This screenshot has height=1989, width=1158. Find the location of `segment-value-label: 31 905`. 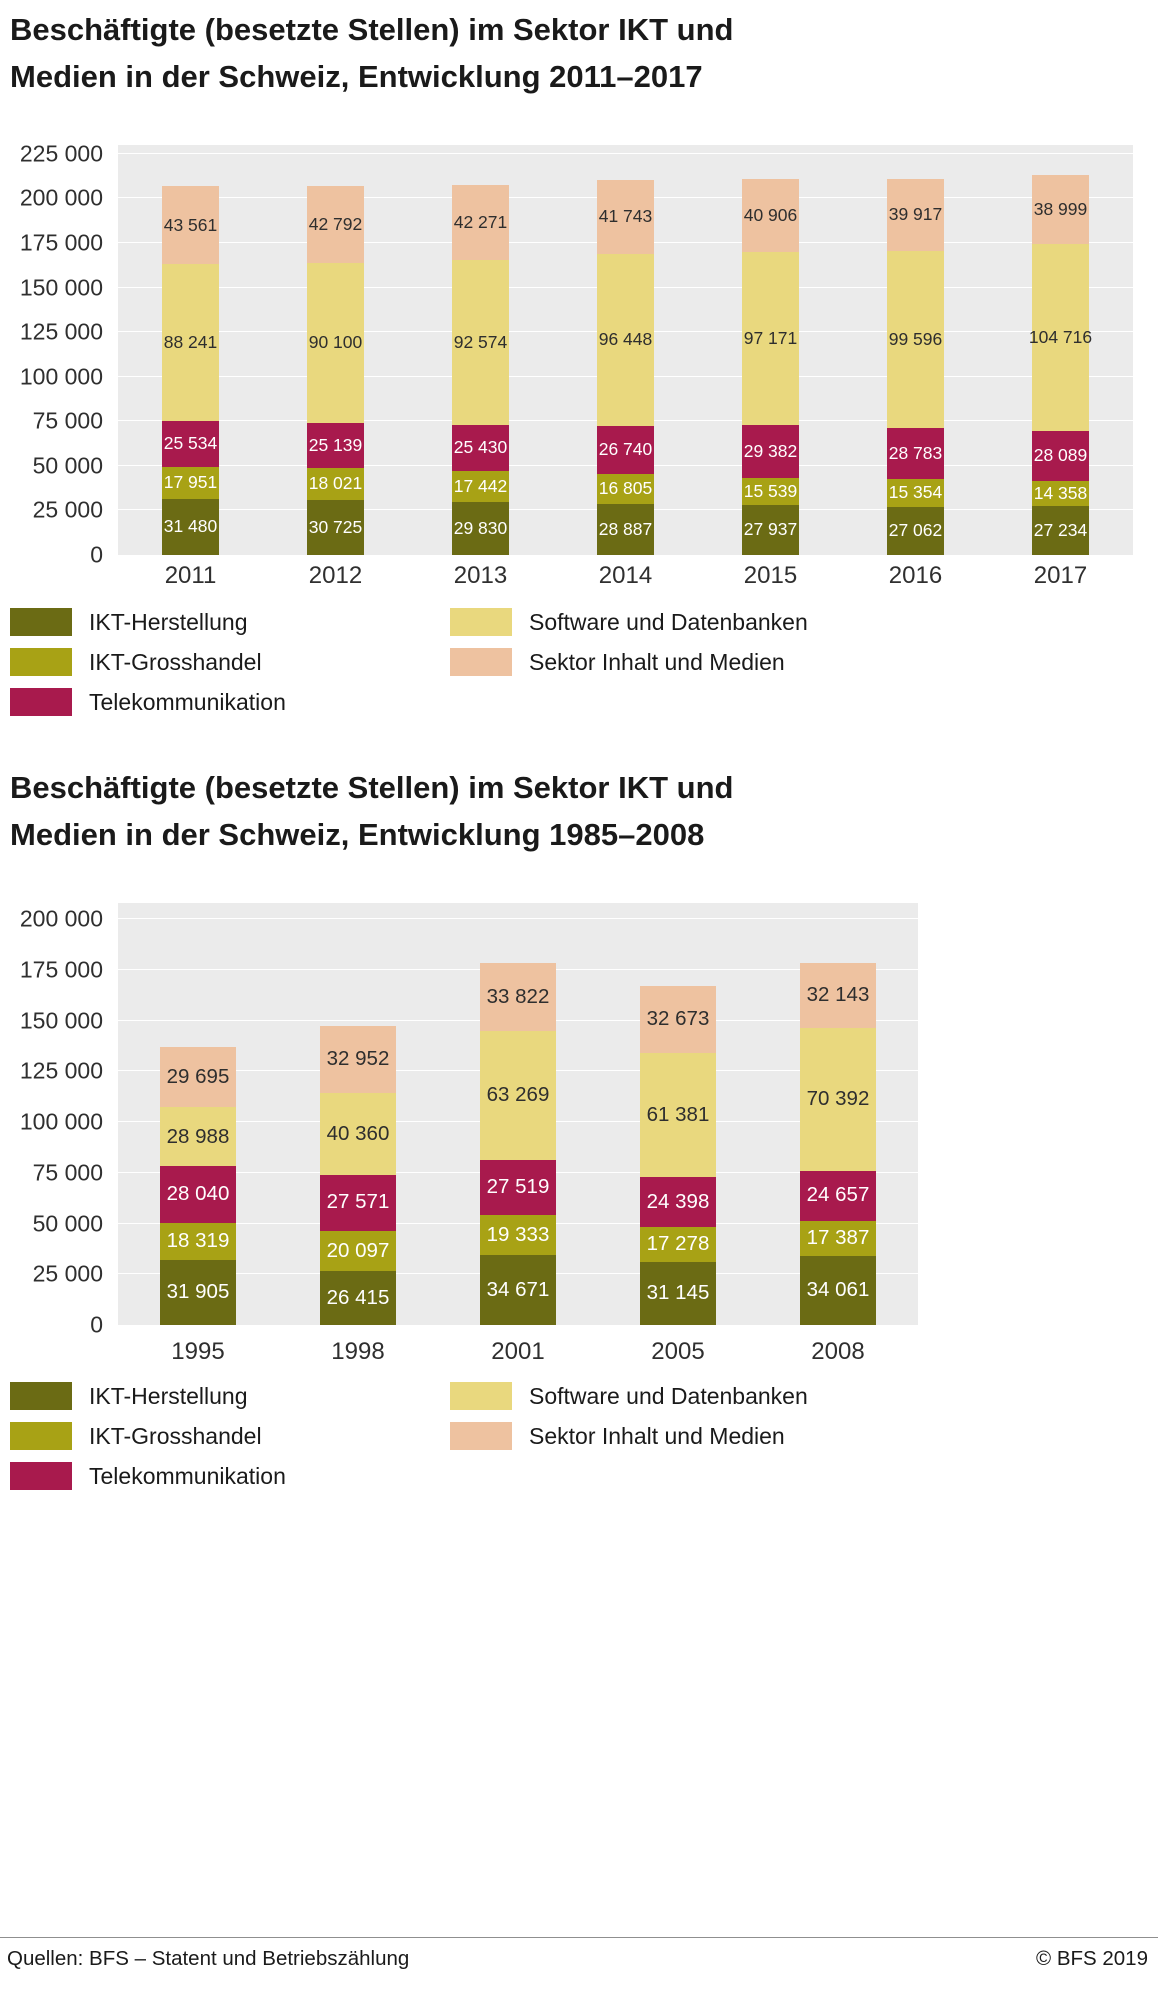

segment-value-label: 31 905 is located at coordinates (198, 1292).